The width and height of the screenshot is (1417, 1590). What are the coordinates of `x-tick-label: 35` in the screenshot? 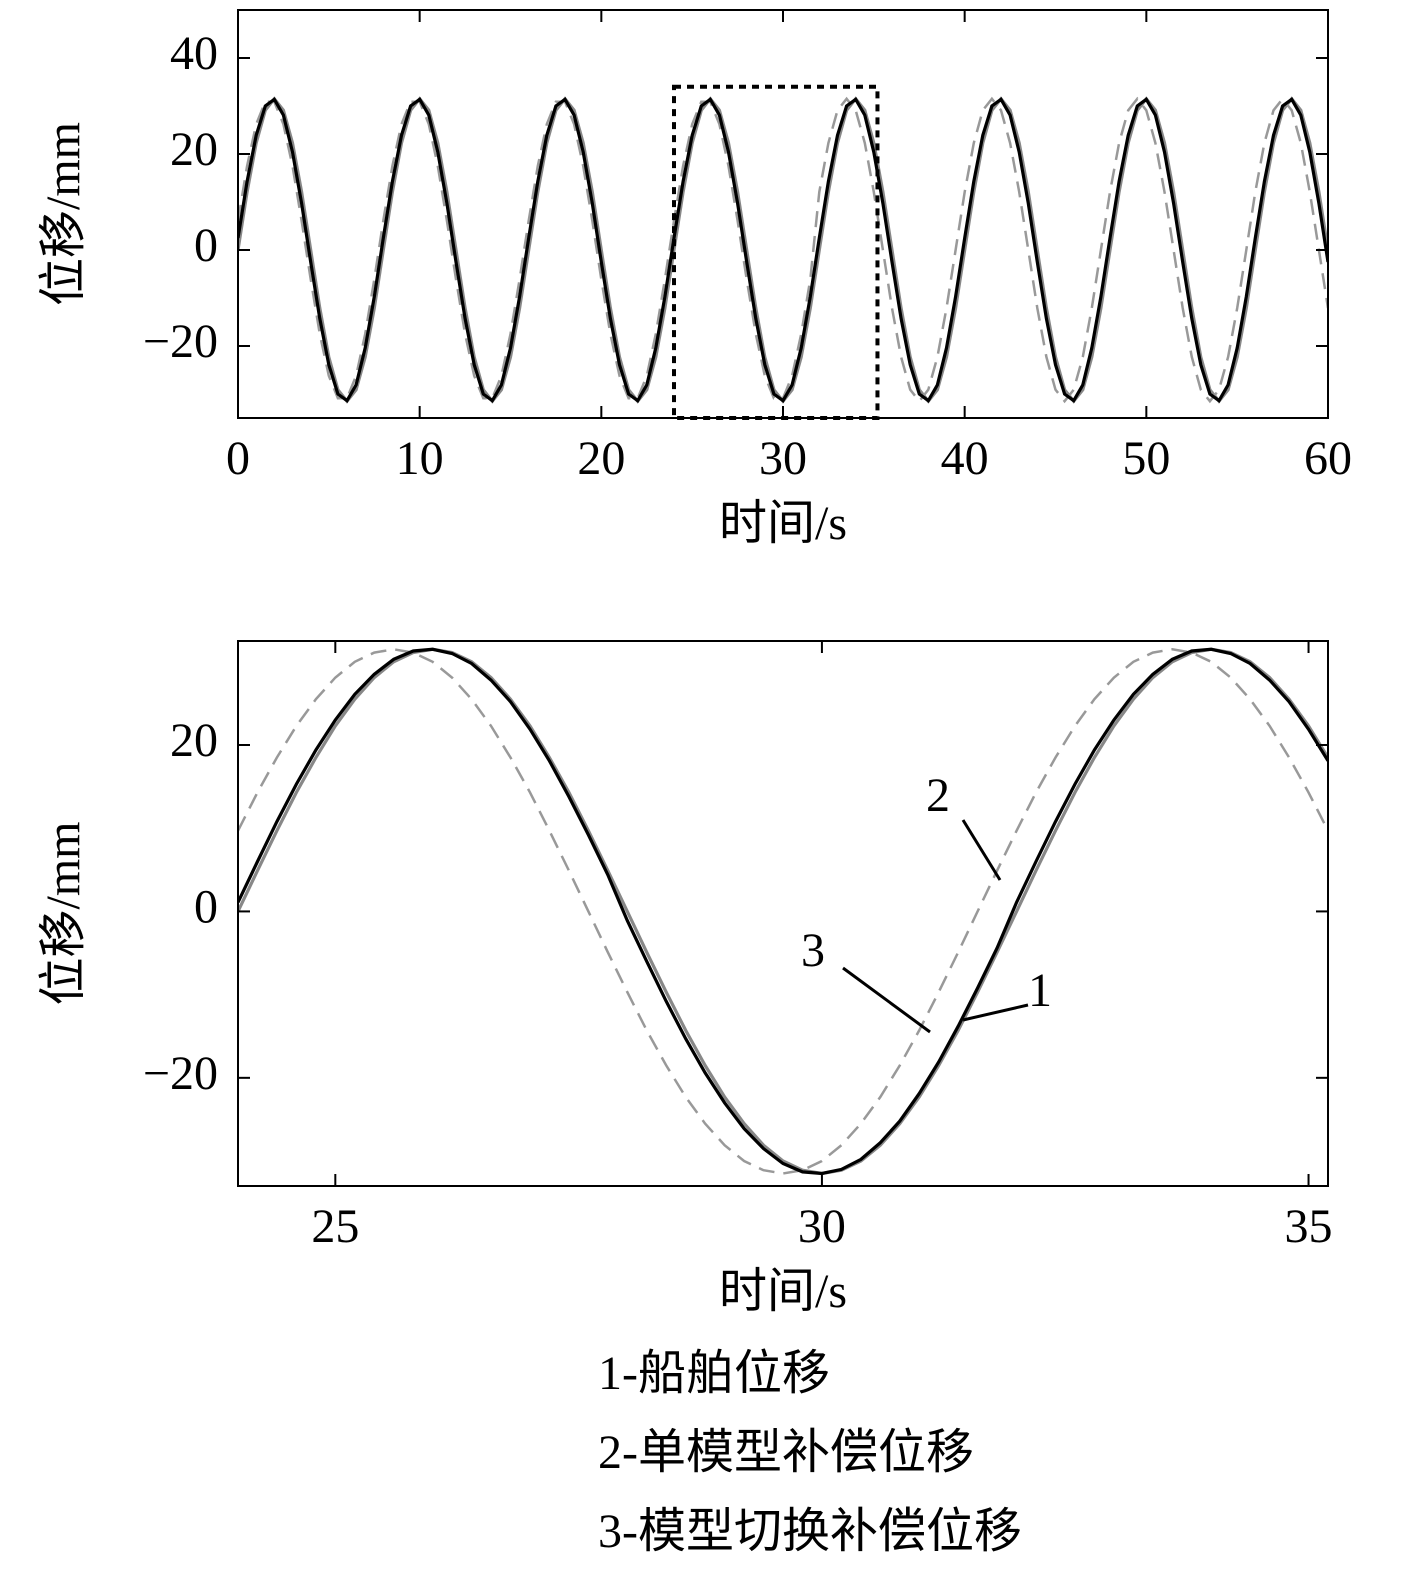 It's located at (1309, 1226).